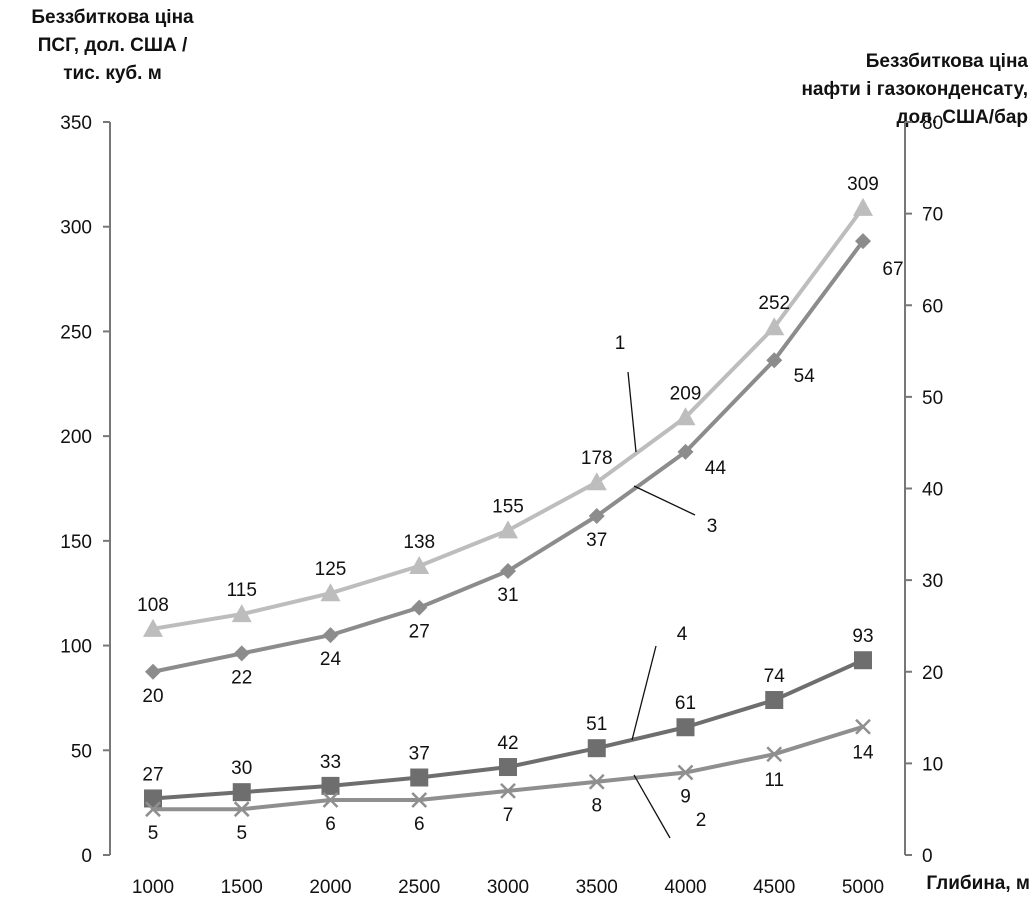  I want to click on data-label: 155, so click(508, 506).